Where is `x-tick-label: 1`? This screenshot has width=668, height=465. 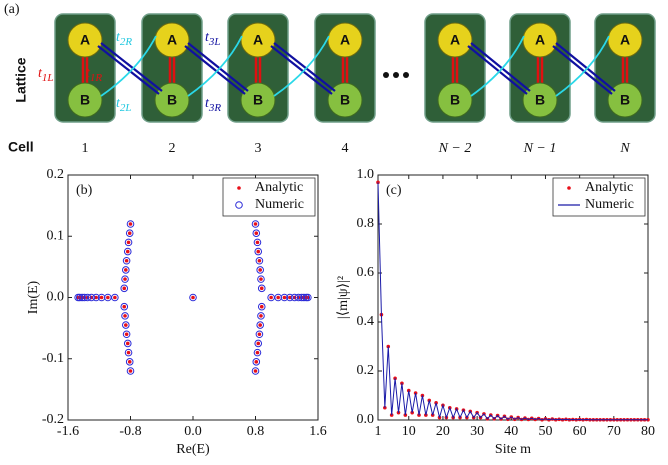 x-tick-label: 1 is located at coordinates (378, 431).